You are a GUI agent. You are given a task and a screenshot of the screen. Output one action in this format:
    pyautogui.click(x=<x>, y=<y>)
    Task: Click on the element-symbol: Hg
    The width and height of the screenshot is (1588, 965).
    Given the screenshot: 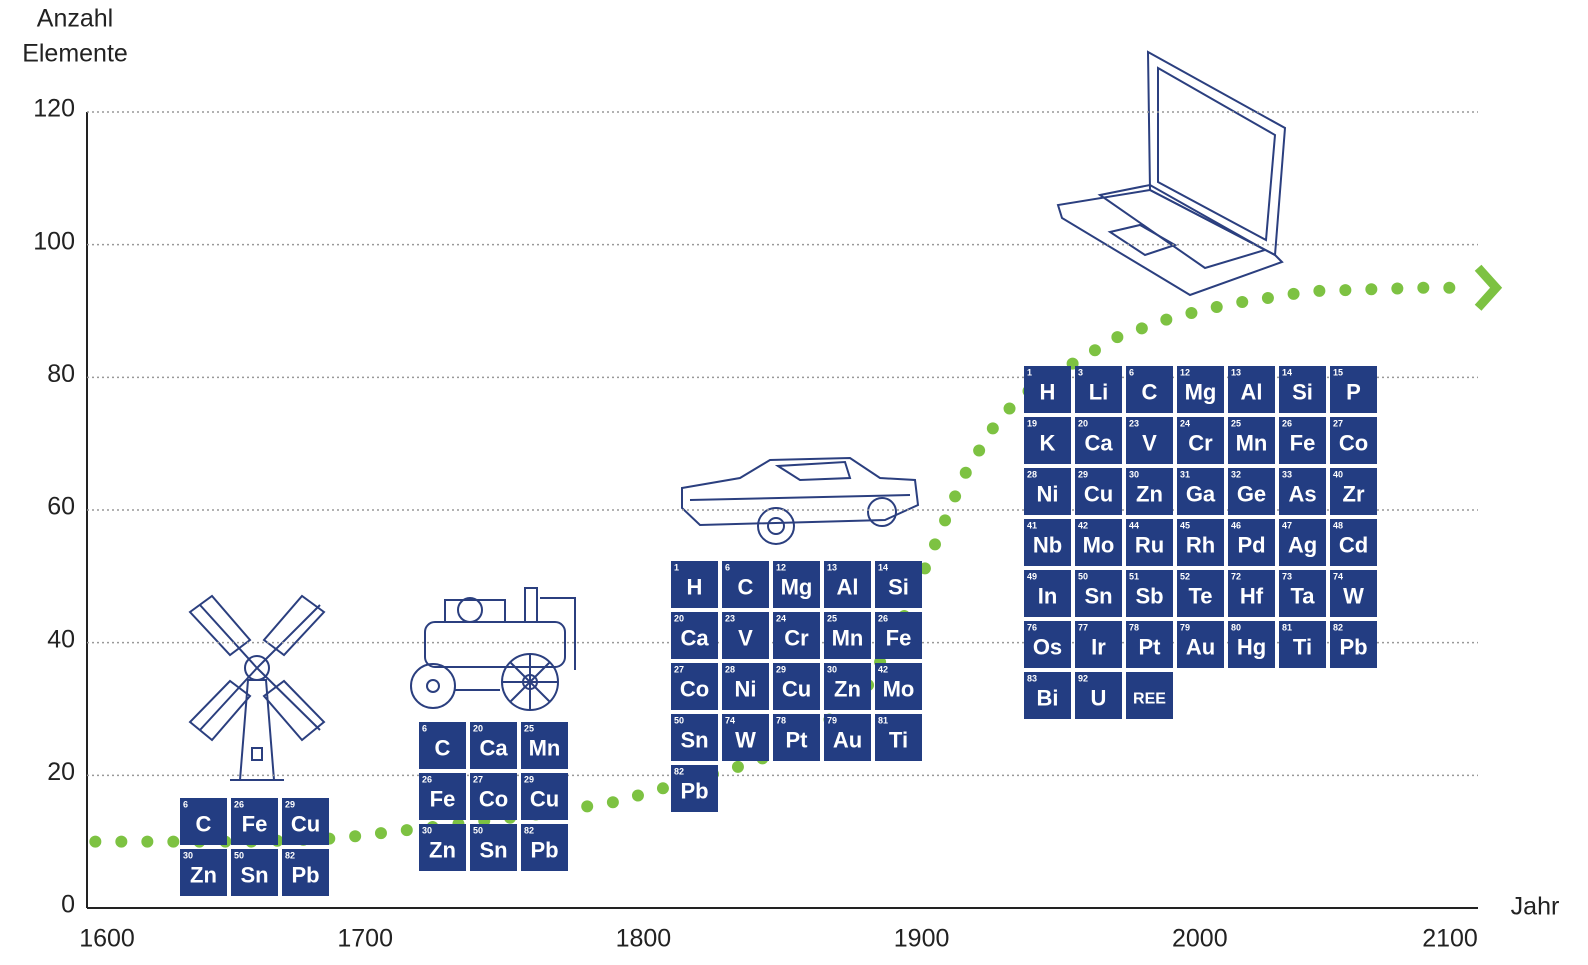 What is the action you would take?
    pyautogui.click(x=1251, y=646)
    